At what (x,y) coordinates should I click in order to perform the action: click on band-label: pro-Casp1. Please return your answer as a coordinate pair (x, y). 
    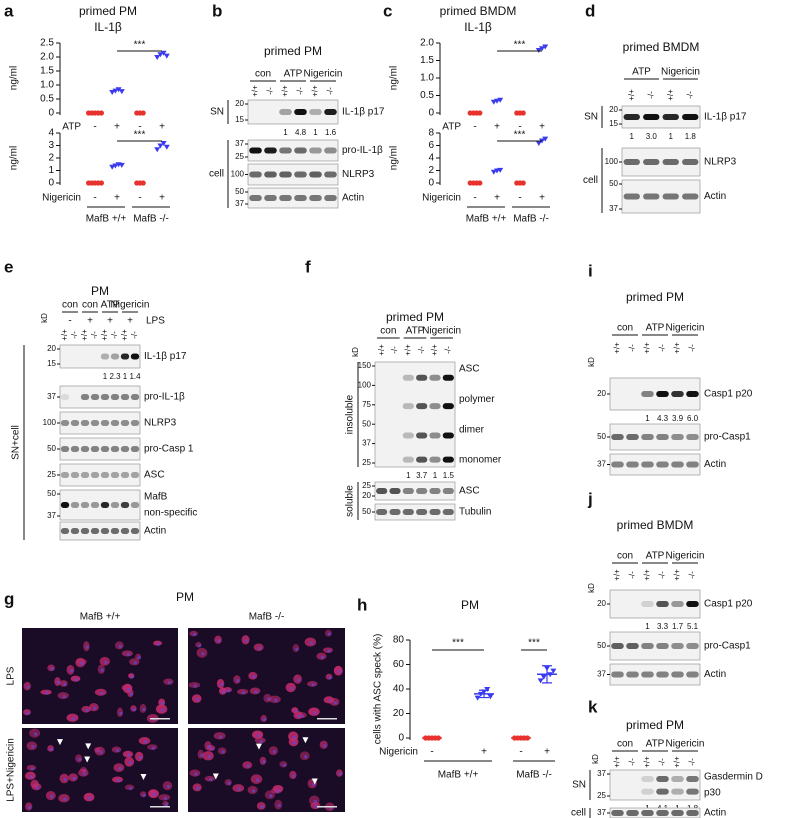
    Looking at the image, I should click on (727, 437).